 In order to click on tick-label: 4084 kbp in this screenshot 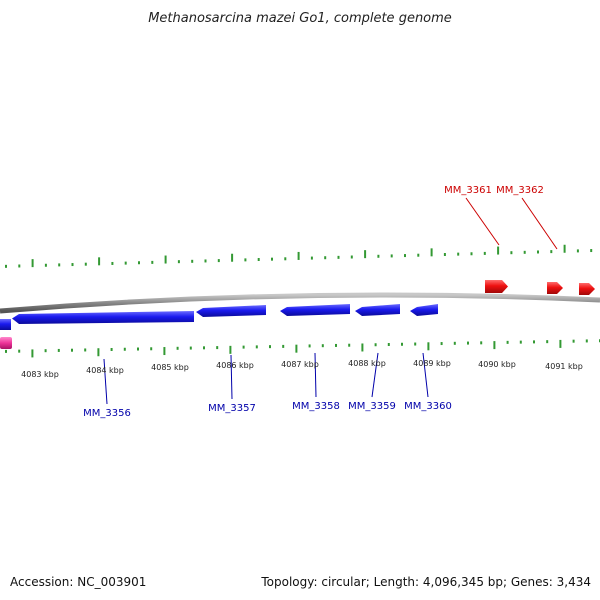, I will do `click(105, 370)`.